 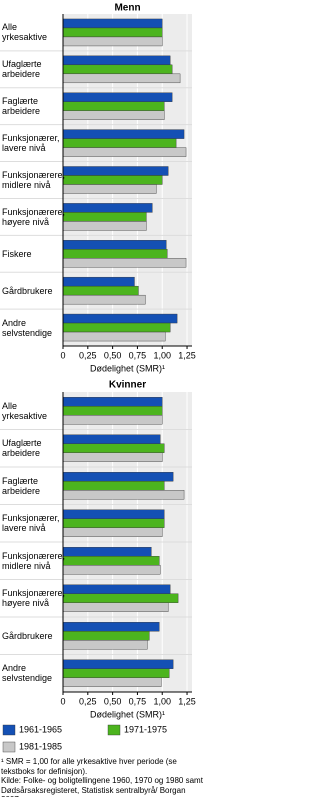 What do you see at coordinates (145, 729) in the screenshot?
I see `legend-label: 1971-1975` at bounding box center [145, 729].